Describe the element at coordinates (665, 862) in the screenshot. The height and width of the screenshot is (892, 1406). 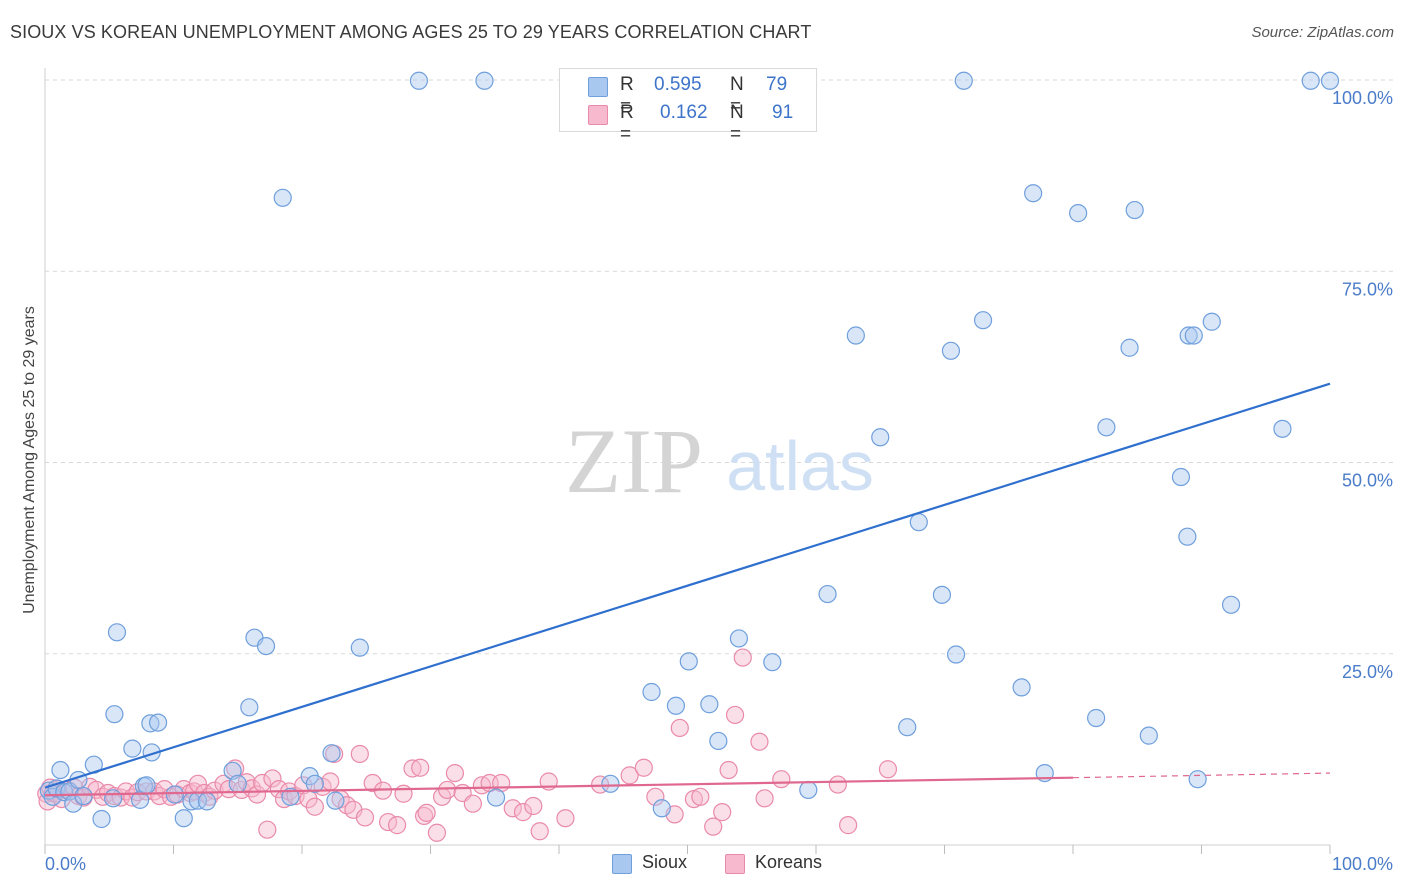
I see `bottom-legend-sioux-label: Sioux` at that location.